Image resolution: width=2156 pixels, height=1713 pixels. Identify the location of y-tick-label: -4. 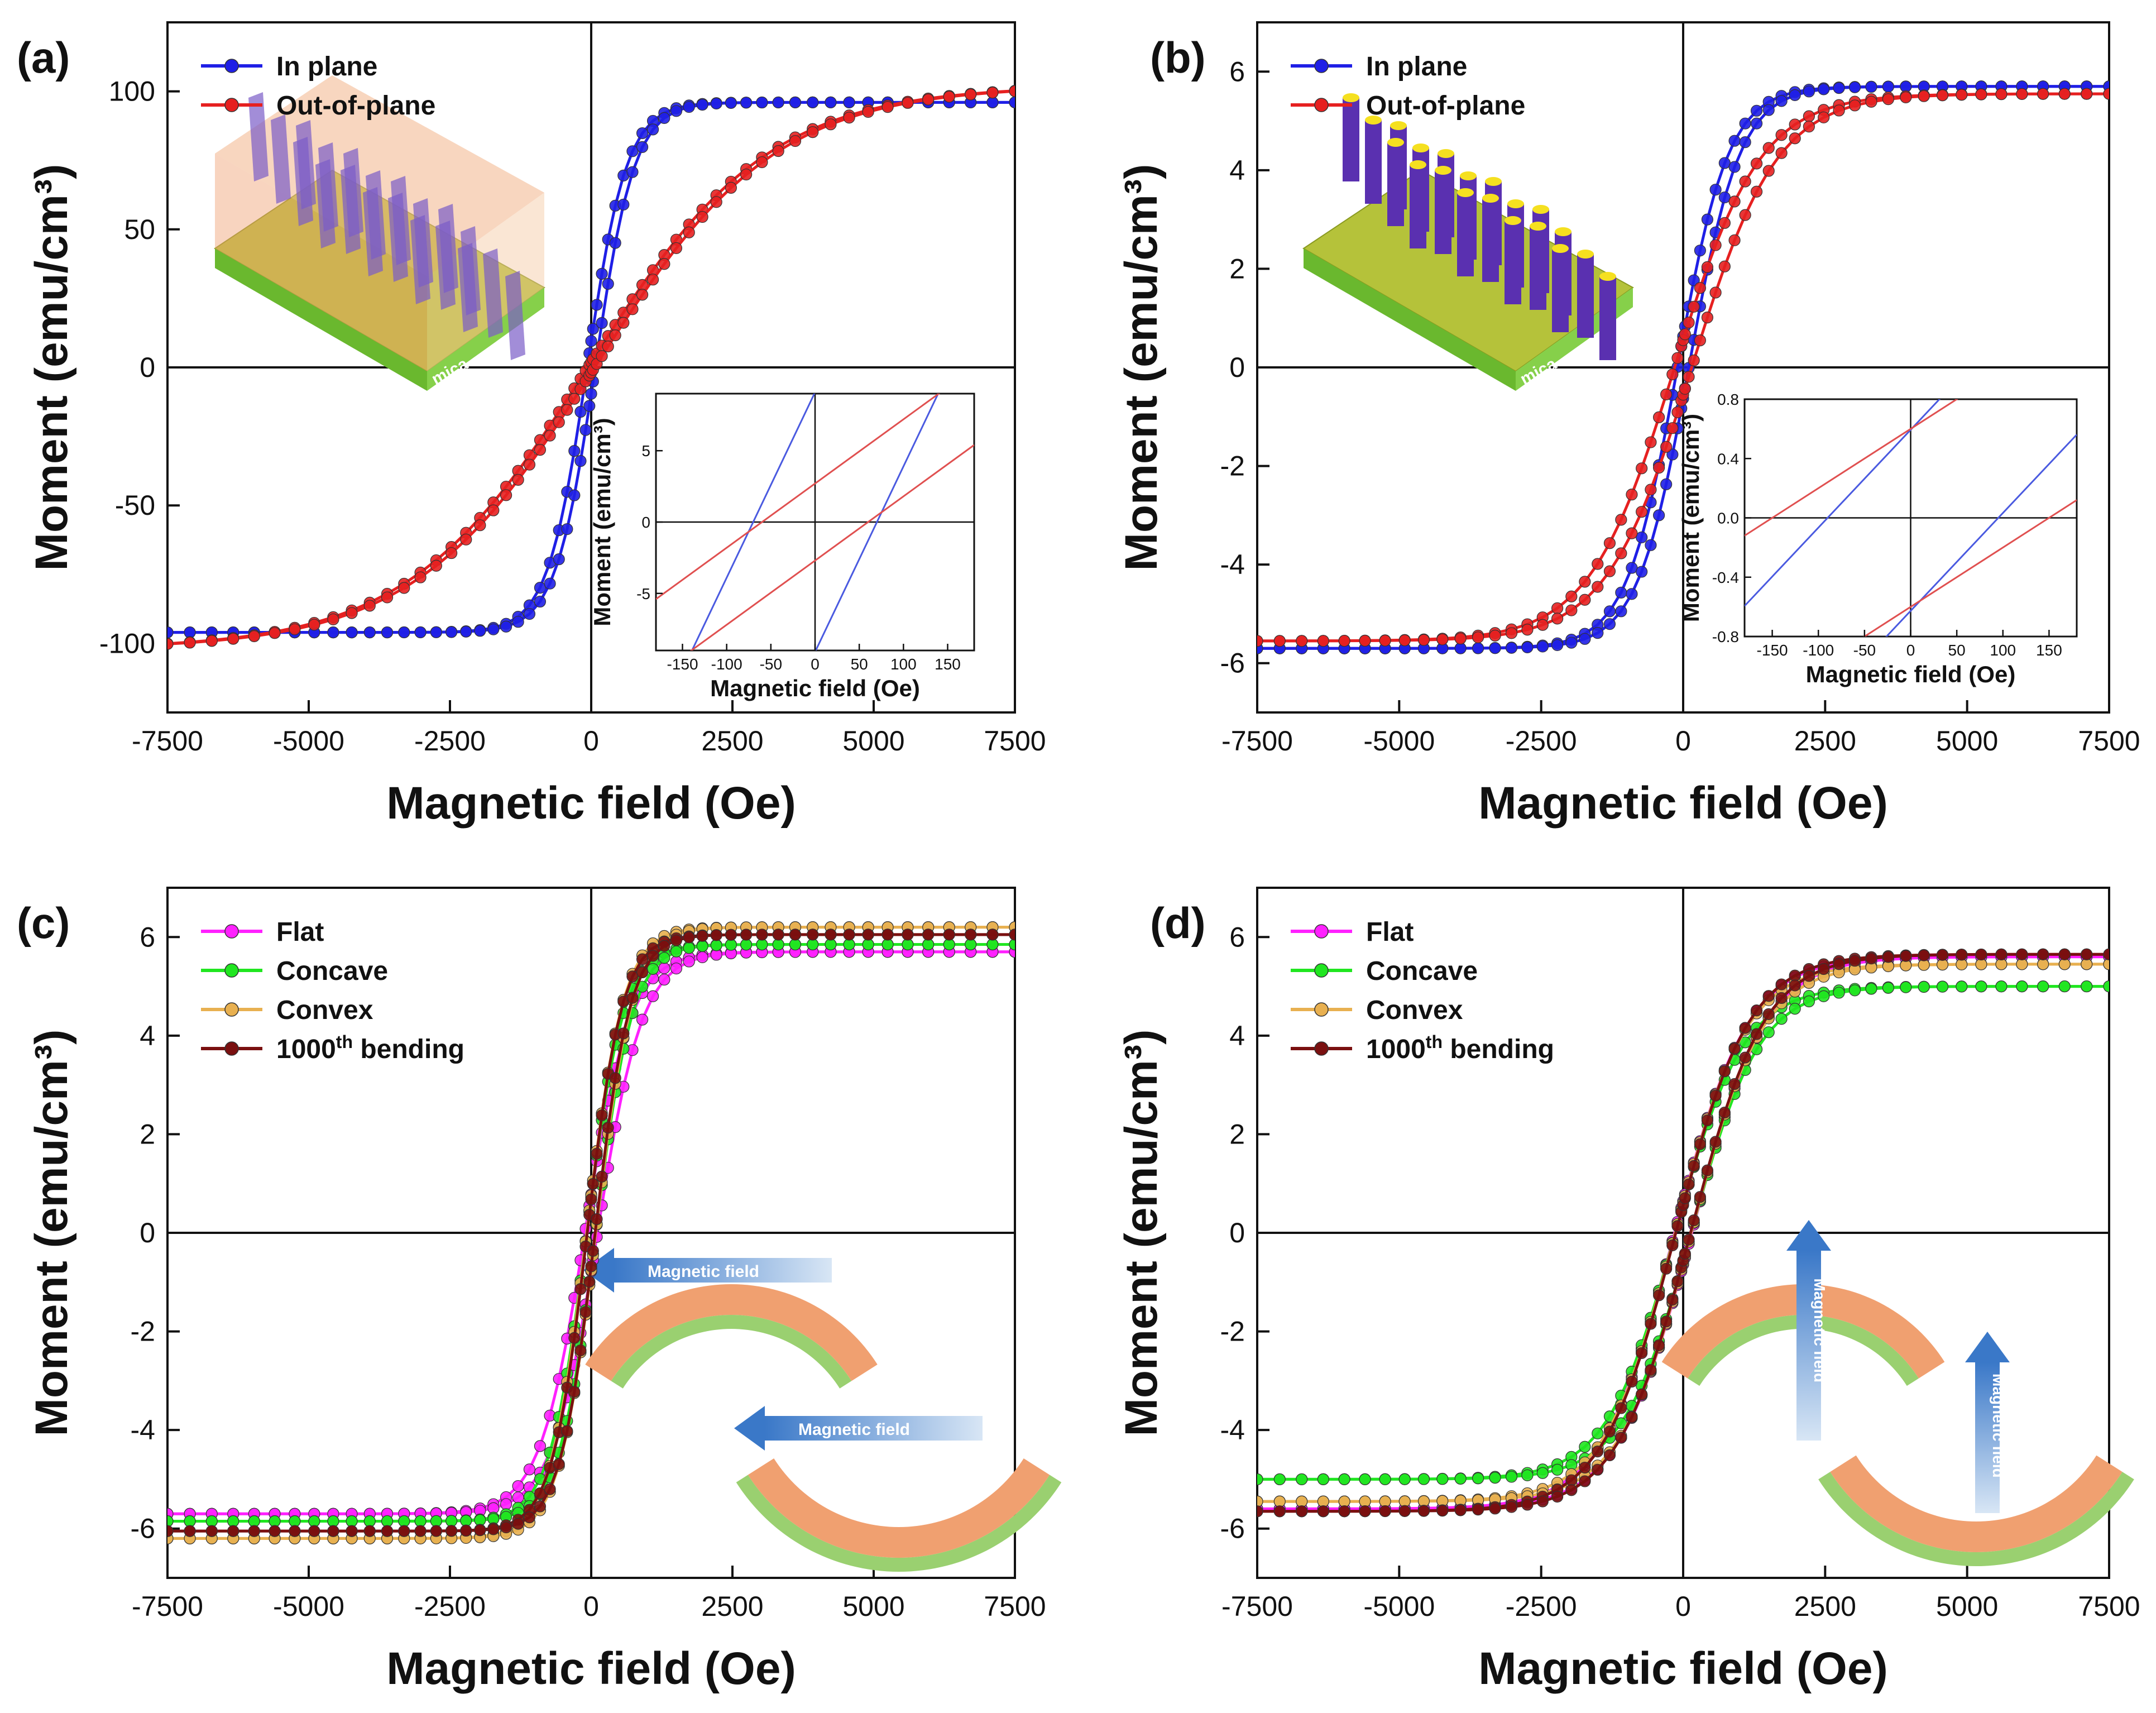
(1232, 1430).